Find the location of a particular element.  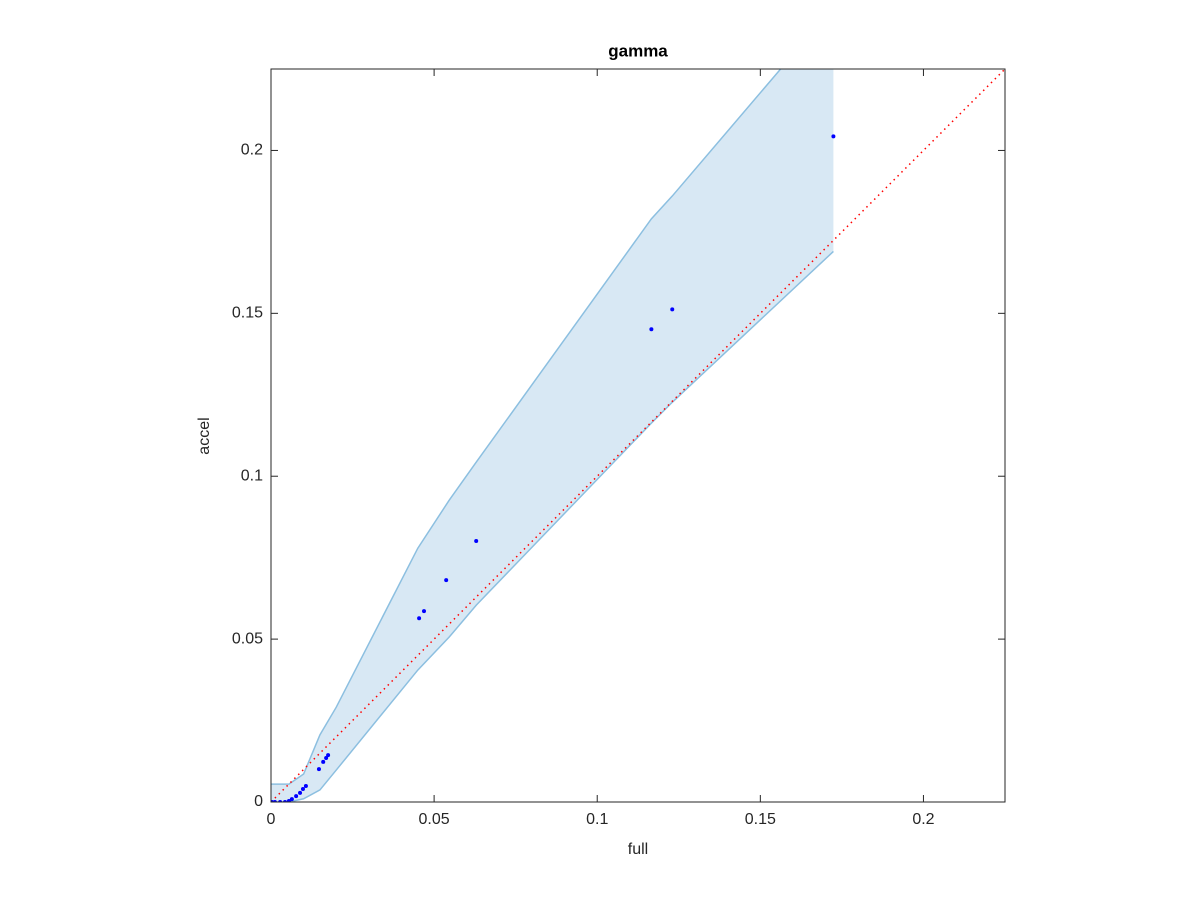

chart-title: gamma is located at coordinates (638, 50).